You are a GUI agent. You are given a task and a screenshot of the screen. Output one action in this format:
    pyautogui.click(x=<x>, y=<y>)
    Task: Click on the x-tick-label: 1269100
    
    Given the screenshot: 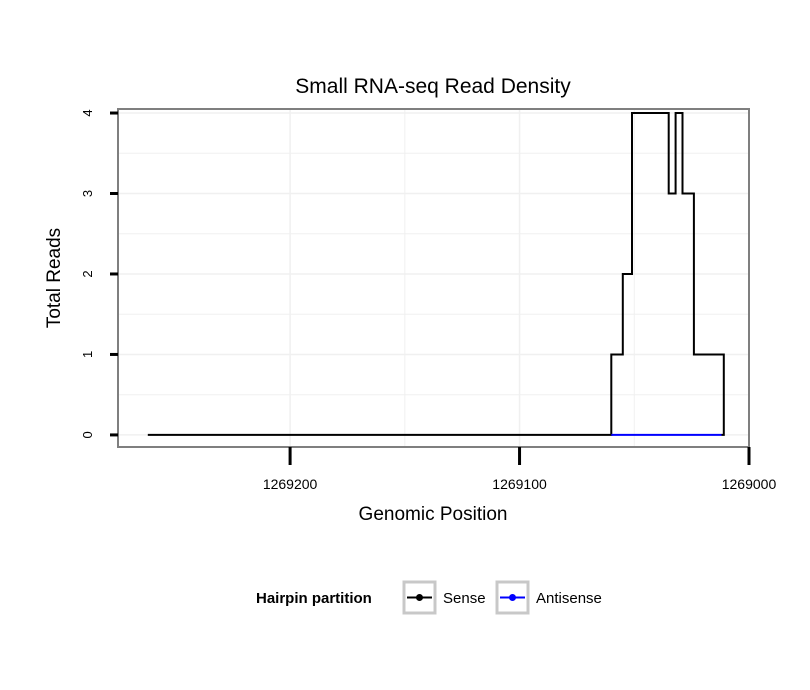 What is the action you would take?
    pyautogui.click(x=519, y=484)
    